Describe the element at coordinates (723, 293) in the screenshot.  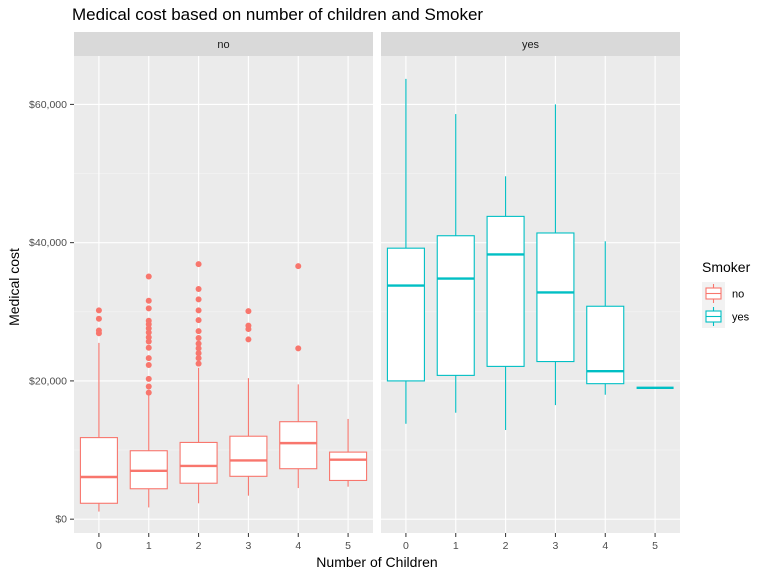
I see `legend-item-no: no` at that location.